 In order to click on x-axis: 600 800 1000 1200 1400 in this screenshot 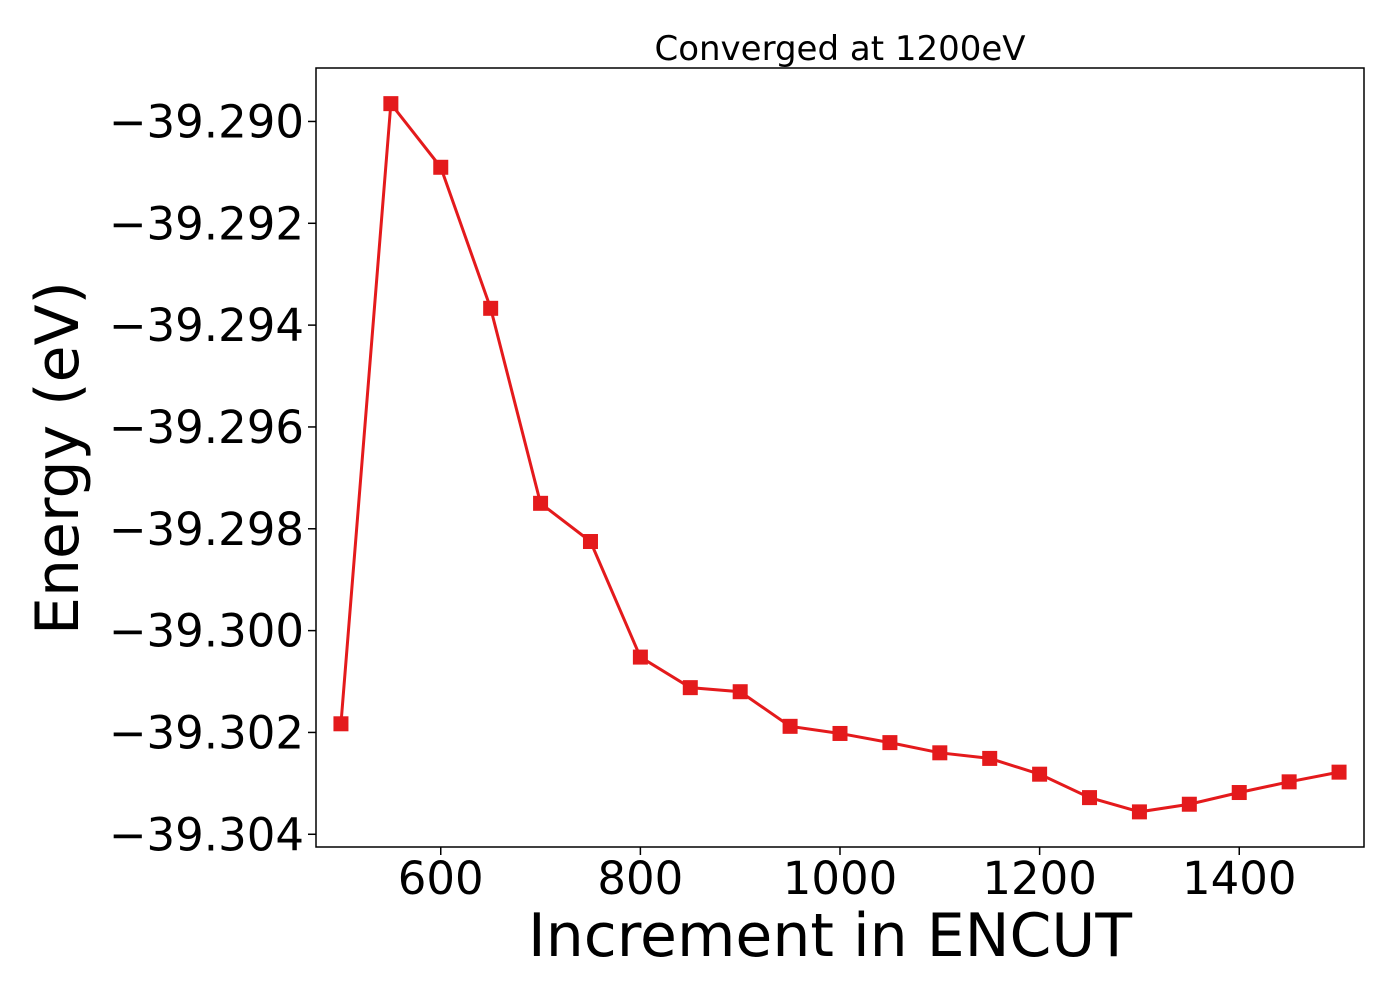, I will do `click(847, 876)`.